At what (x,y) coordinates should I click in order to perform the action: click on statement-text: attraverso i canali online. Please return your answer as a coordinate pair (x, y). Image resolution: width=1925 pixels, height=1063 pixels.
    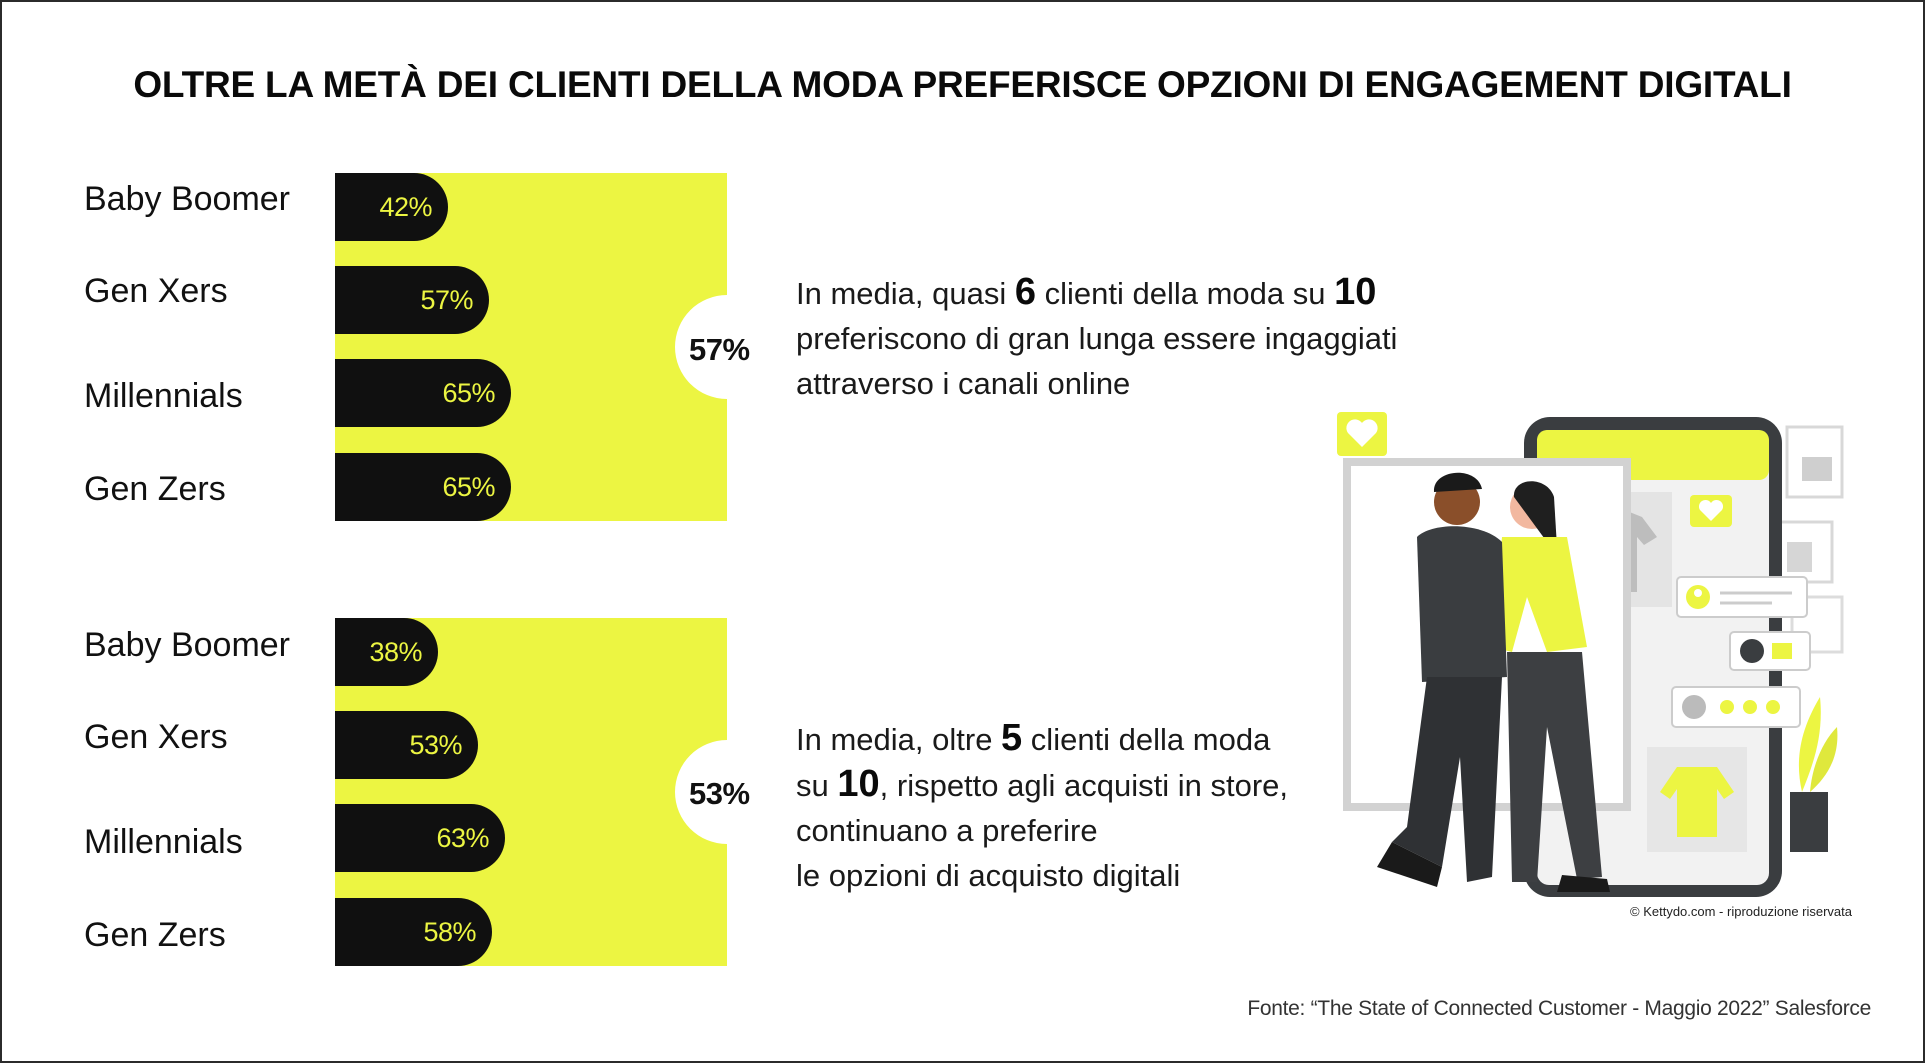
    Looking at the image, I should click on (963, 383).